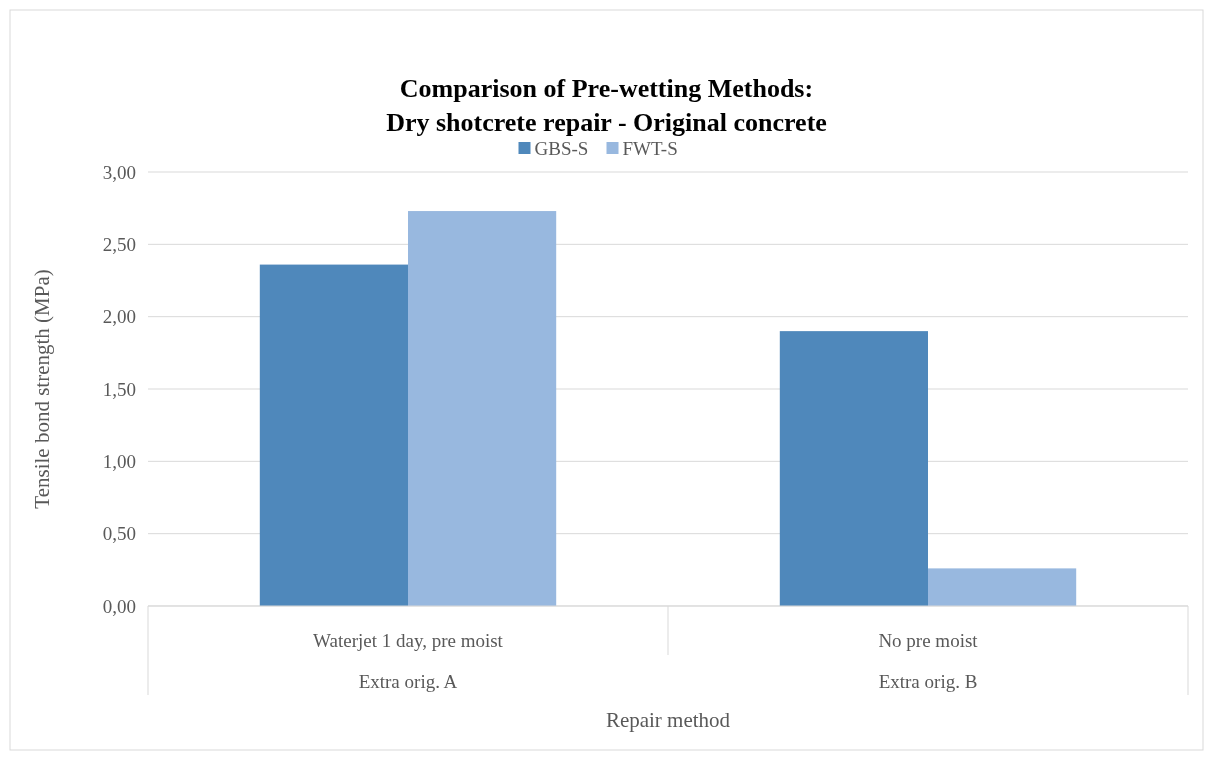 This screenshot has width=1213, height=760. What do you see at coordinates (650, 148) in the screenshot?
I see `legend-label: FWT-S` at bounding box center [650, 148].